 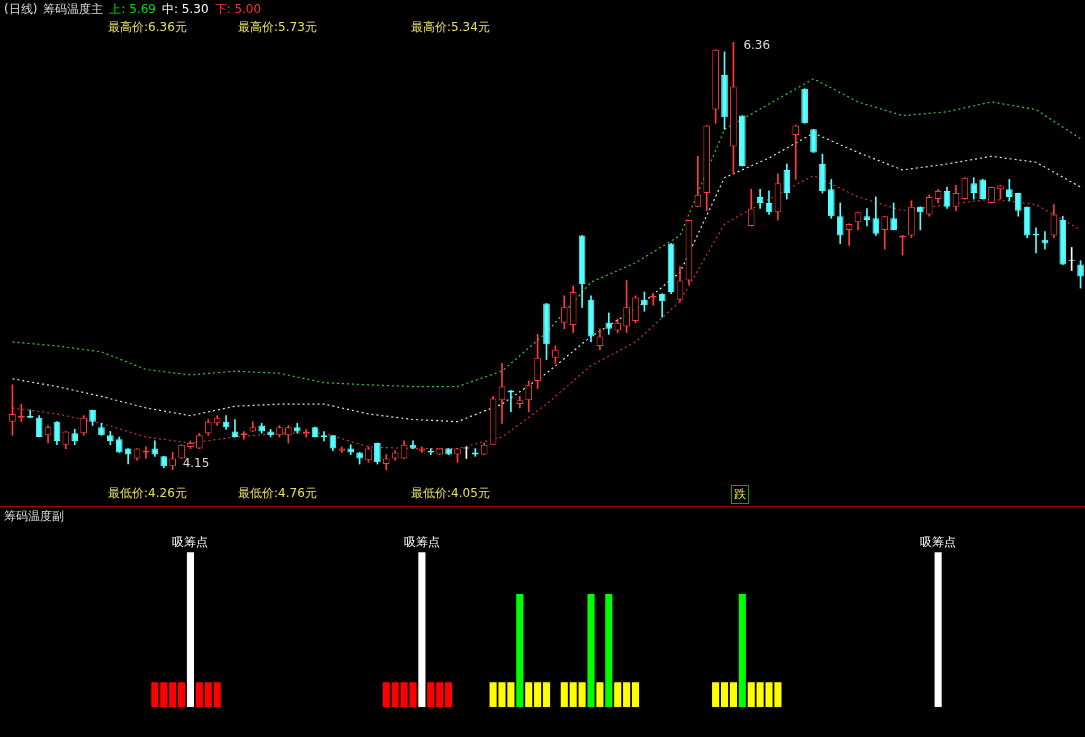 I want to click on chart-title: 筹码温度主, so click(x=73, y=9).